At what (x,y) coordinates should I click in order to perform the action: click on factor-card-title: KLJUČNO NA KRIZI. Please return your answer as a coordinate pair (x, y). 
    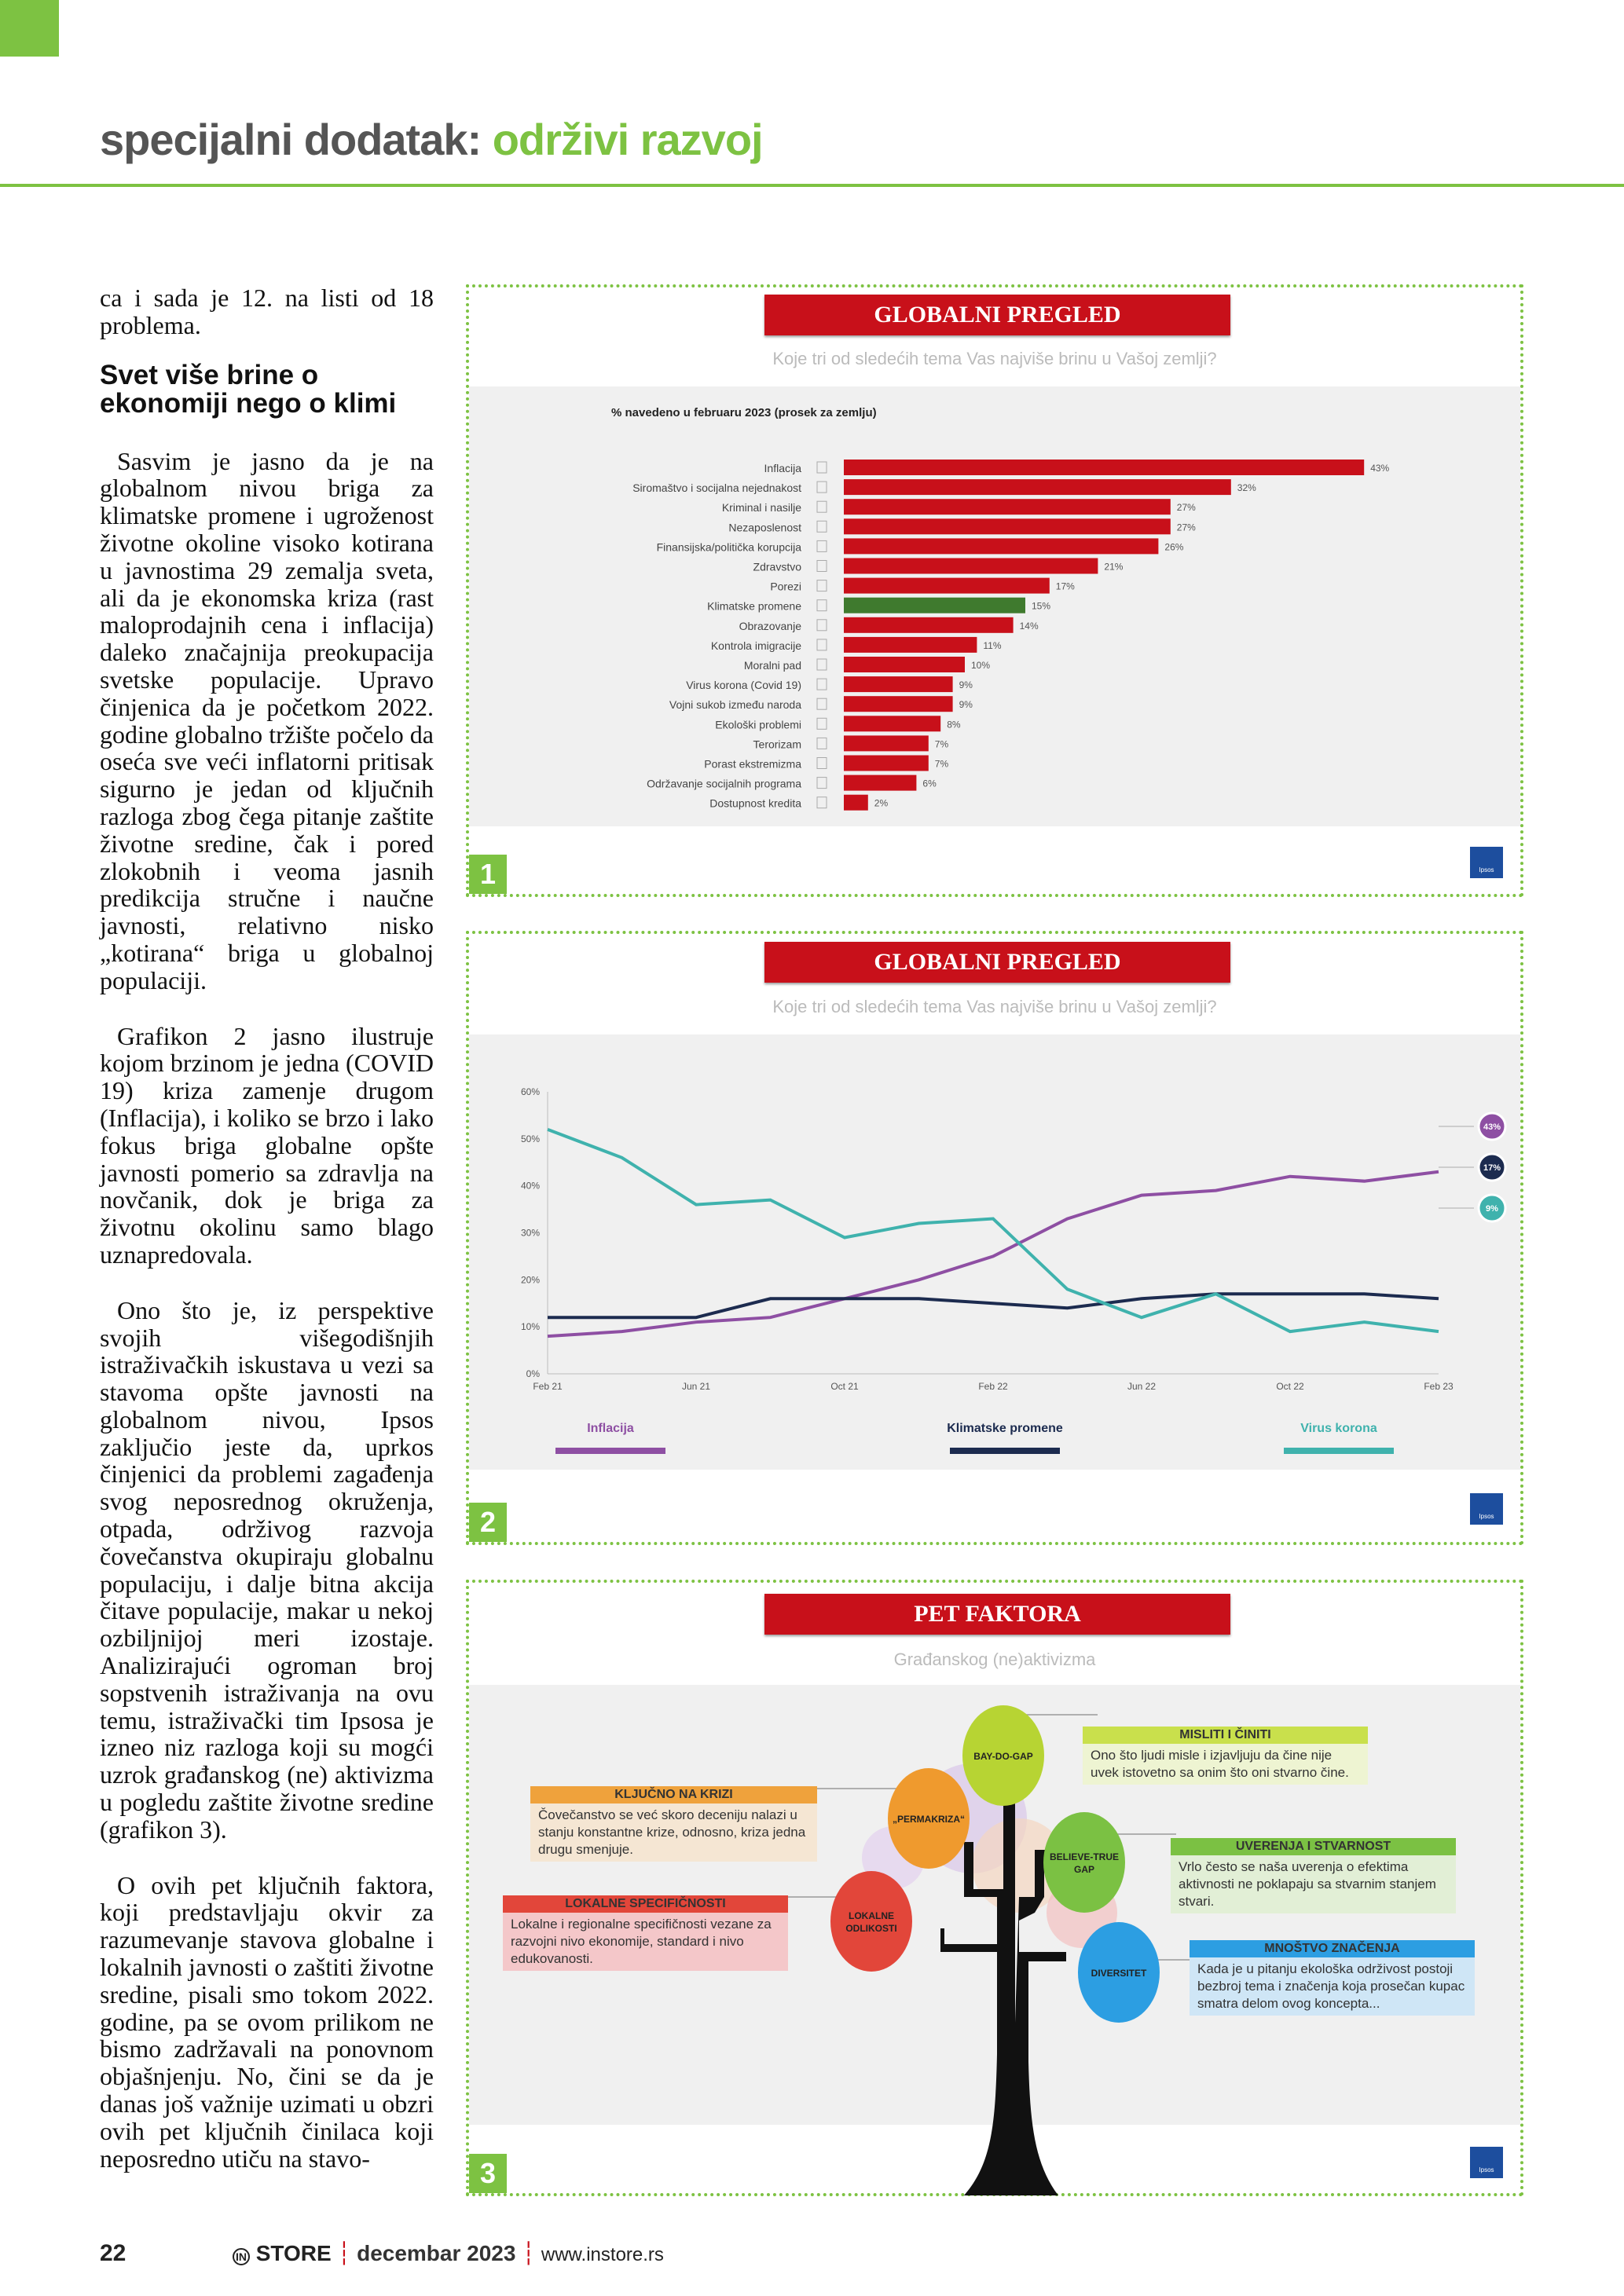
    Looking at the image, I should click on (673, 1794).